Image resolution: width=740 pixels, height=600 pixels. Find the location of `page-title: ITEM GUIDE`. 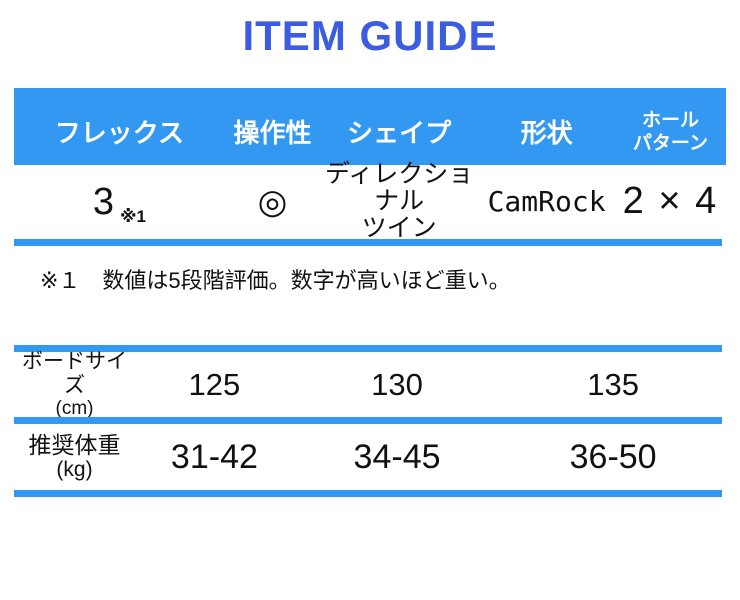

page-title: ITEM GUIDE is located at coordinates (370, 35).